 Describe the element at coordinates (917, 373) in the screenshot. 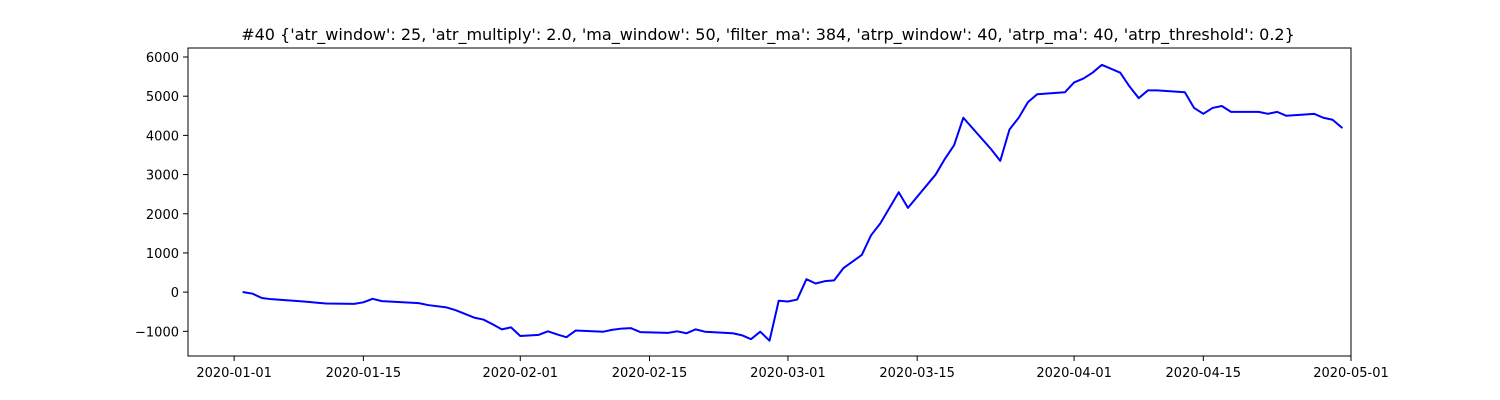

I see `x-tick-label: 2020-03-15` at that location.